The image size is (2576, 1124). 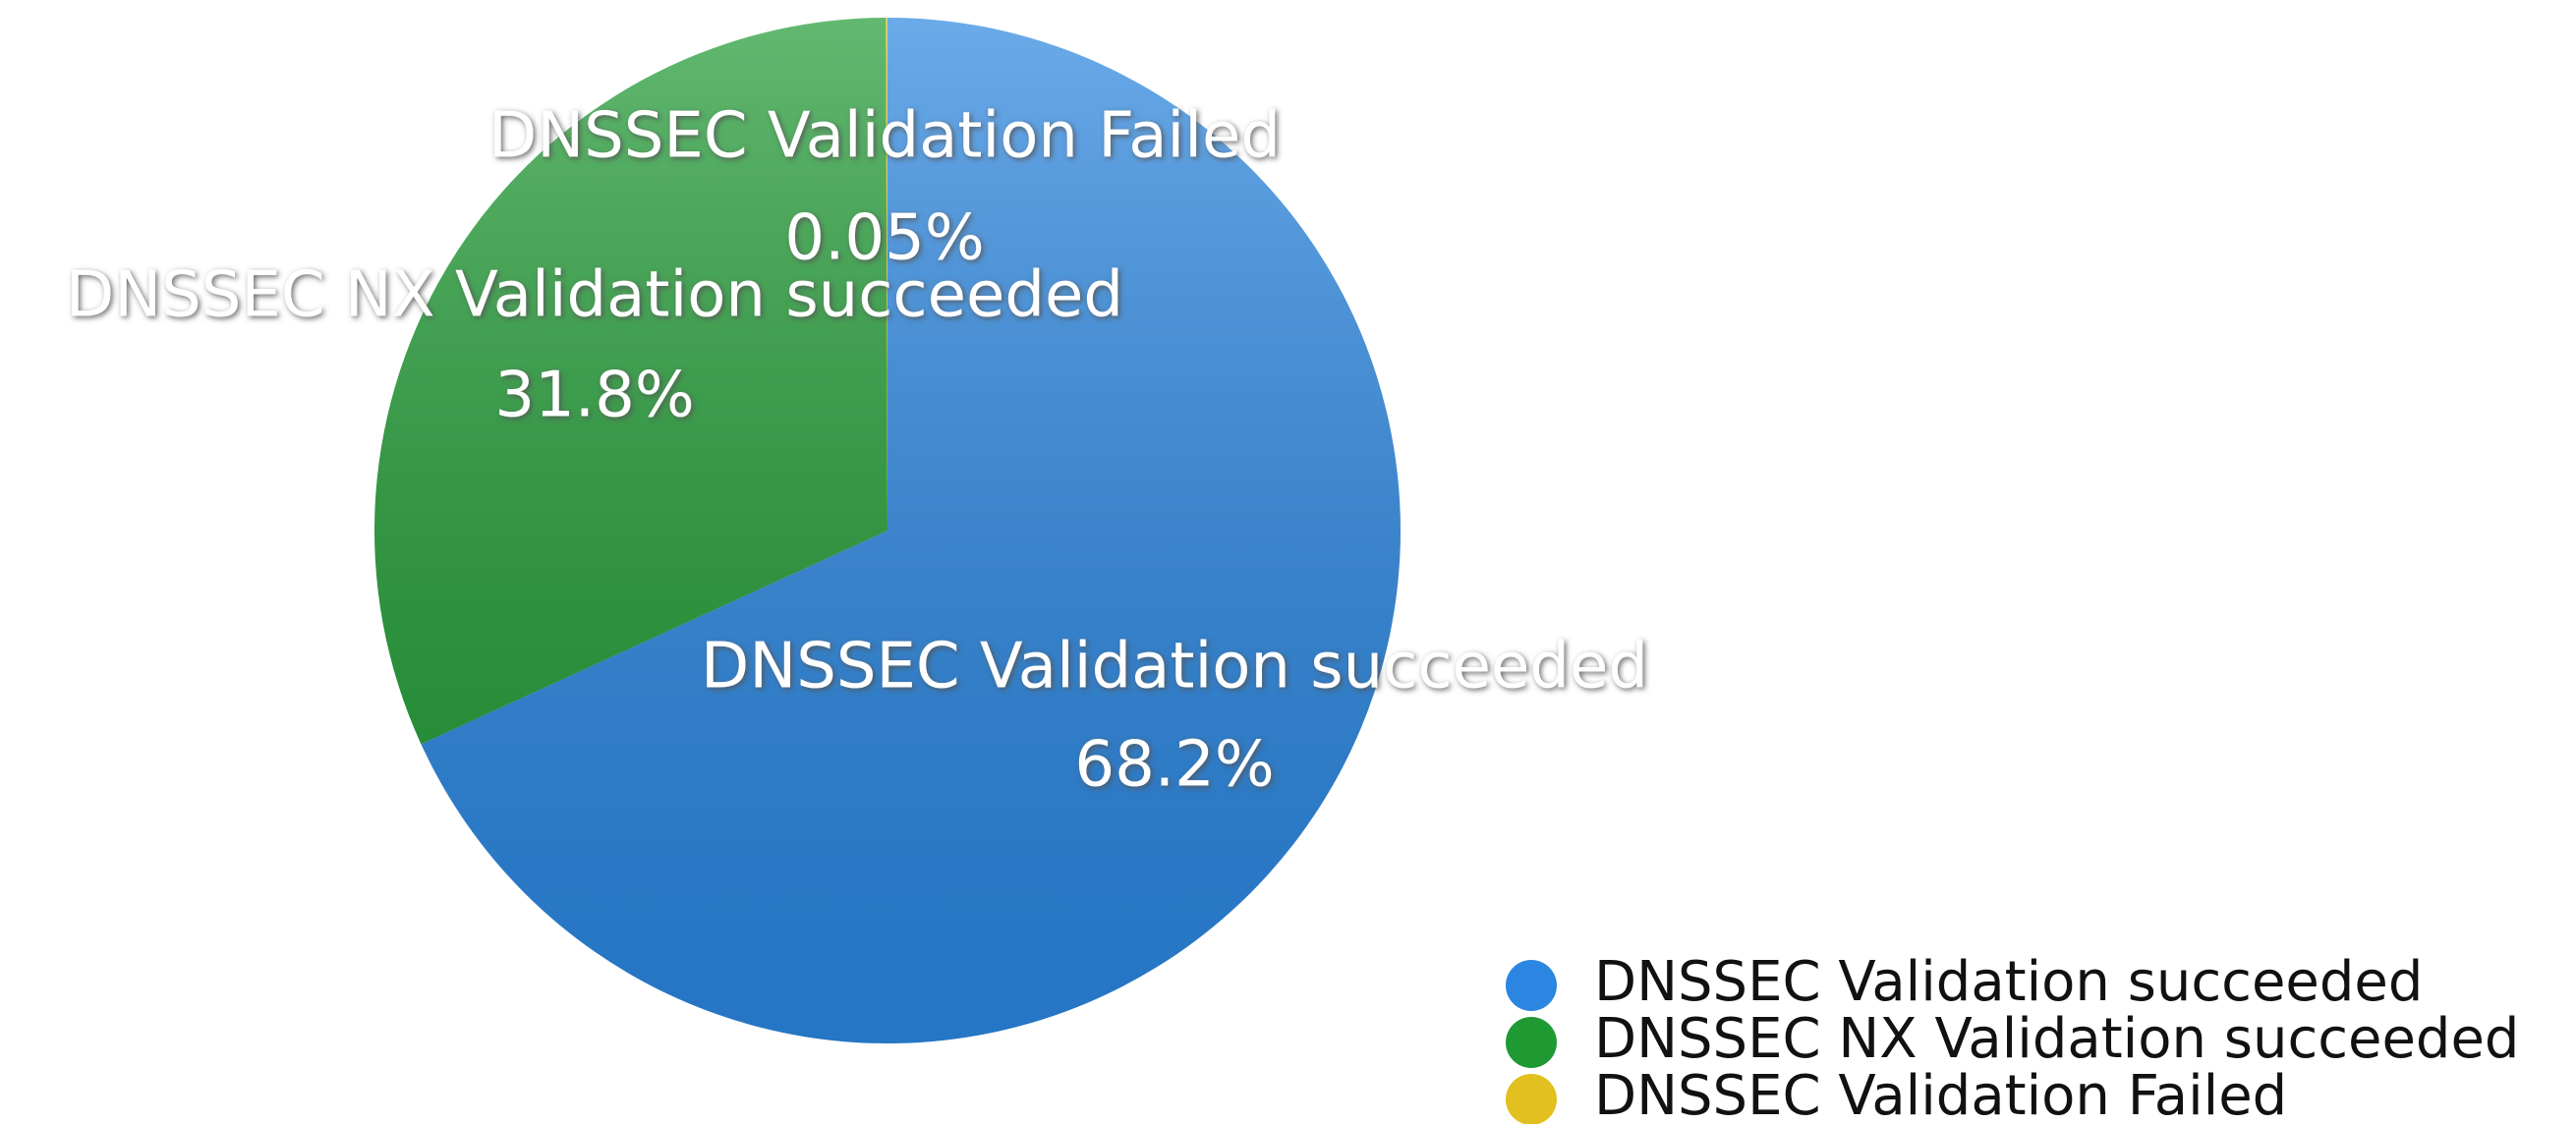 What do you see at coordinates (1174, 667) in the screenshot?
I see `slice-label: DNSSEC Validation succeeded` at bounding box center [1174, 667].